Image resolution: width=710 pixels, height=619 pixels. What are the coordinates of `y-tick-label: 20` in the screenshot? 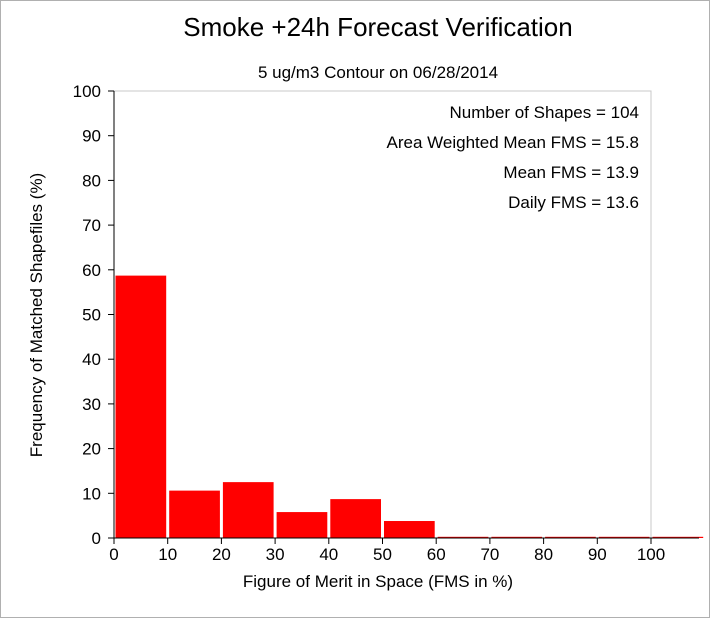 It's located at (91, 449).